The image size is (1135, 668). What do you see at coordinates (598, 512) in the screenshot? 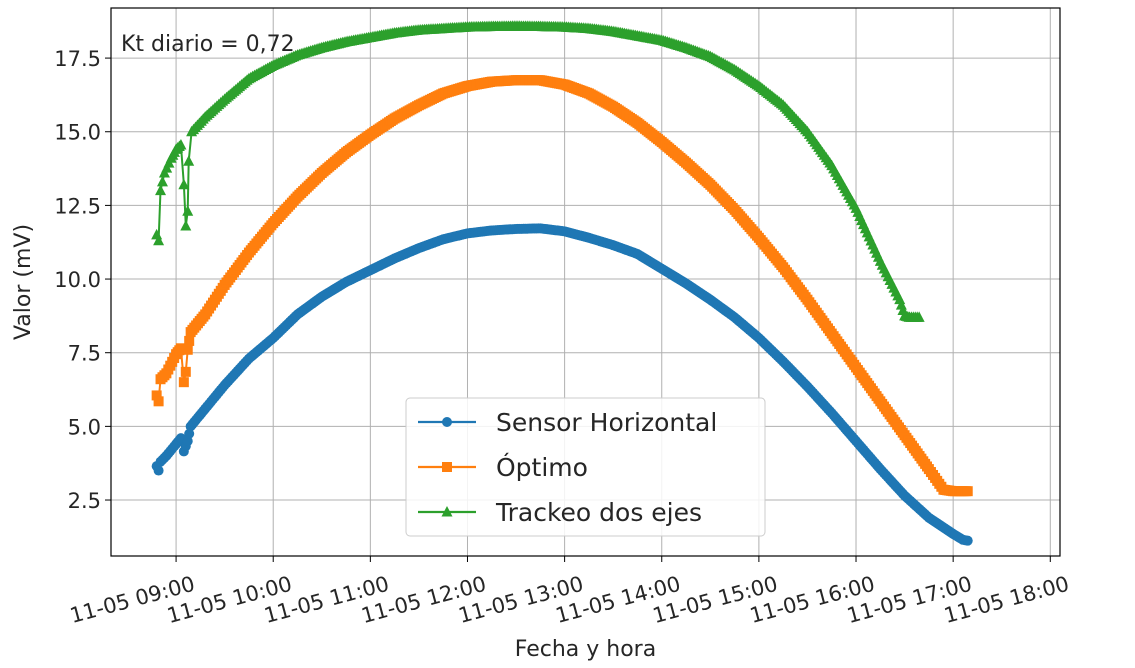
I see `legend-label: Trackeo dos ejes` at bounding box center [598, 512].